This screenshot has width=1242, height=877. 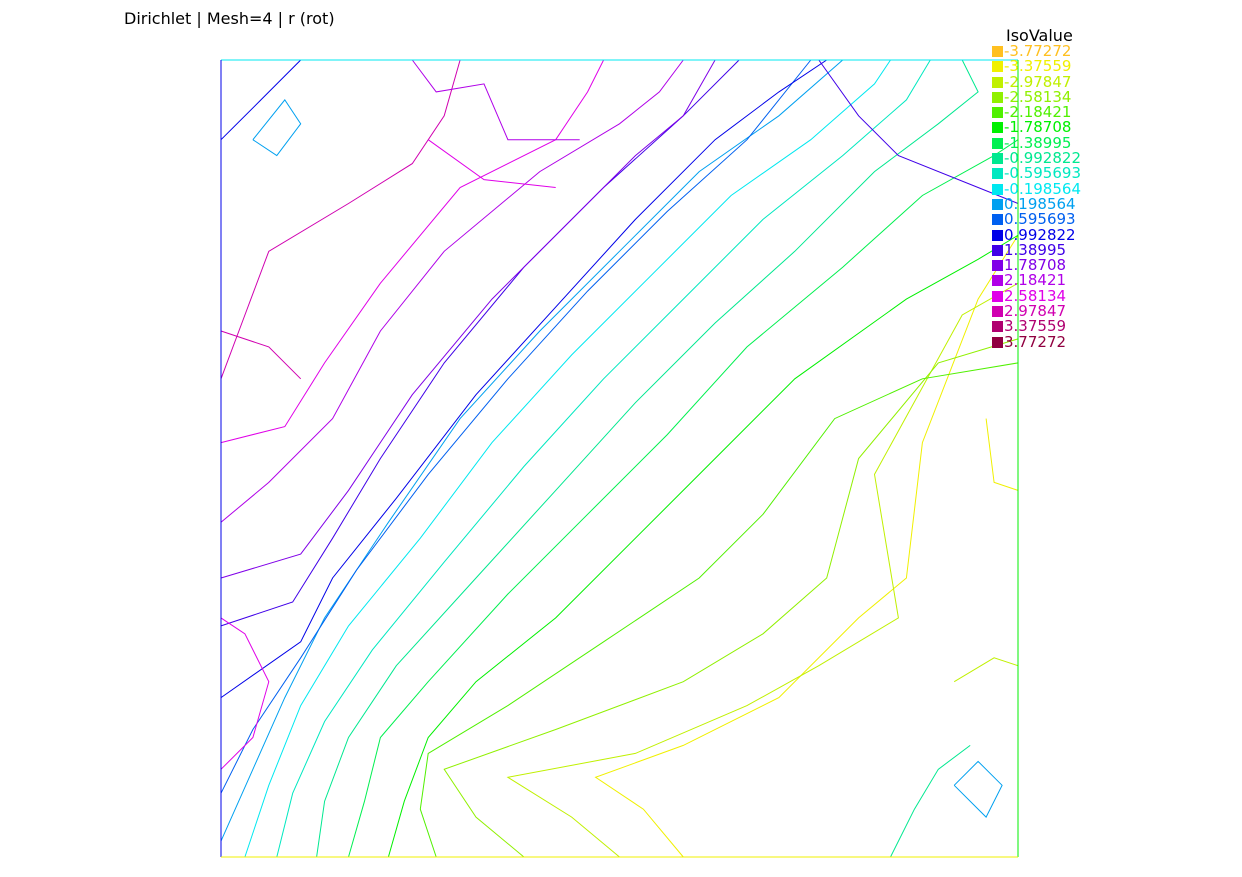 What do you see at coordinates (1035, 295) in the screenshot?
I see `legend-label: 2.58134` at bounding box center [1035, 295].